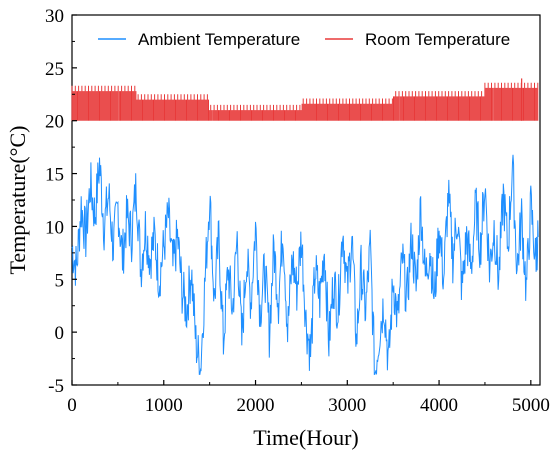 Image resolution: width=550 pixels, height=456 pixels. What do you see at coordinates (17, 200) in the screenshot?
I see `y-axis-title: Temperature(°C)` at bounding box center [17, 200].